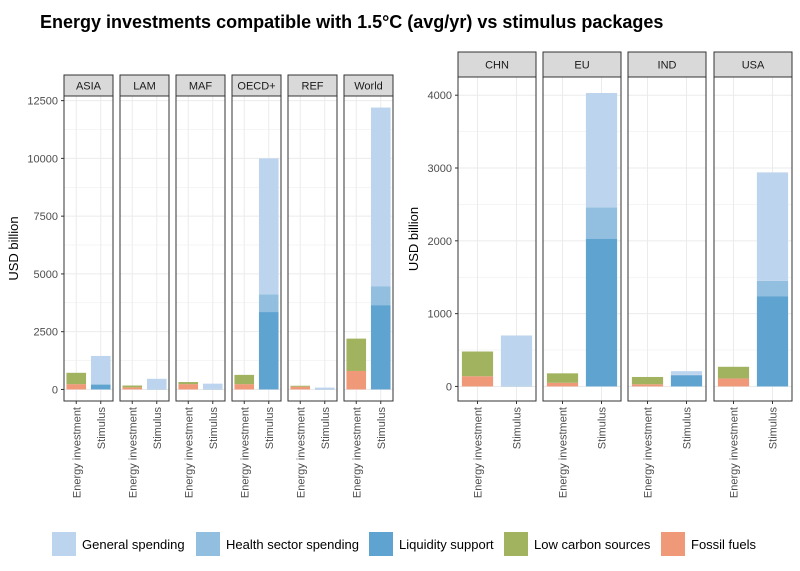 Image resolution: width=800 pixels, height=571 pixels. I want to click on legend-item: General spending, so click(118, 544).